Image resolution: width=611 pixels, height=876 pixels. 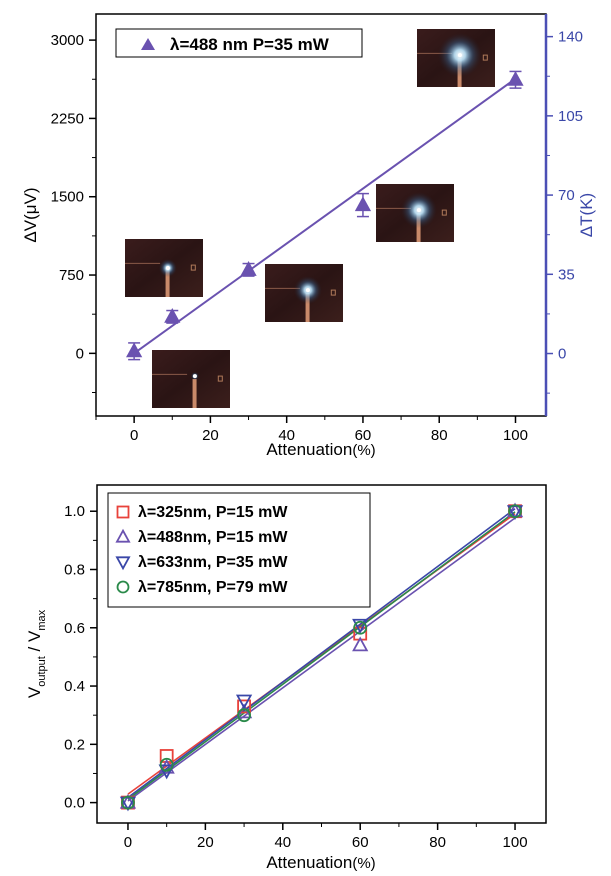 What do you see at coordinates (244, 706) in the screenshot?
I see `data-point-square` at bounding box center [244, 706].